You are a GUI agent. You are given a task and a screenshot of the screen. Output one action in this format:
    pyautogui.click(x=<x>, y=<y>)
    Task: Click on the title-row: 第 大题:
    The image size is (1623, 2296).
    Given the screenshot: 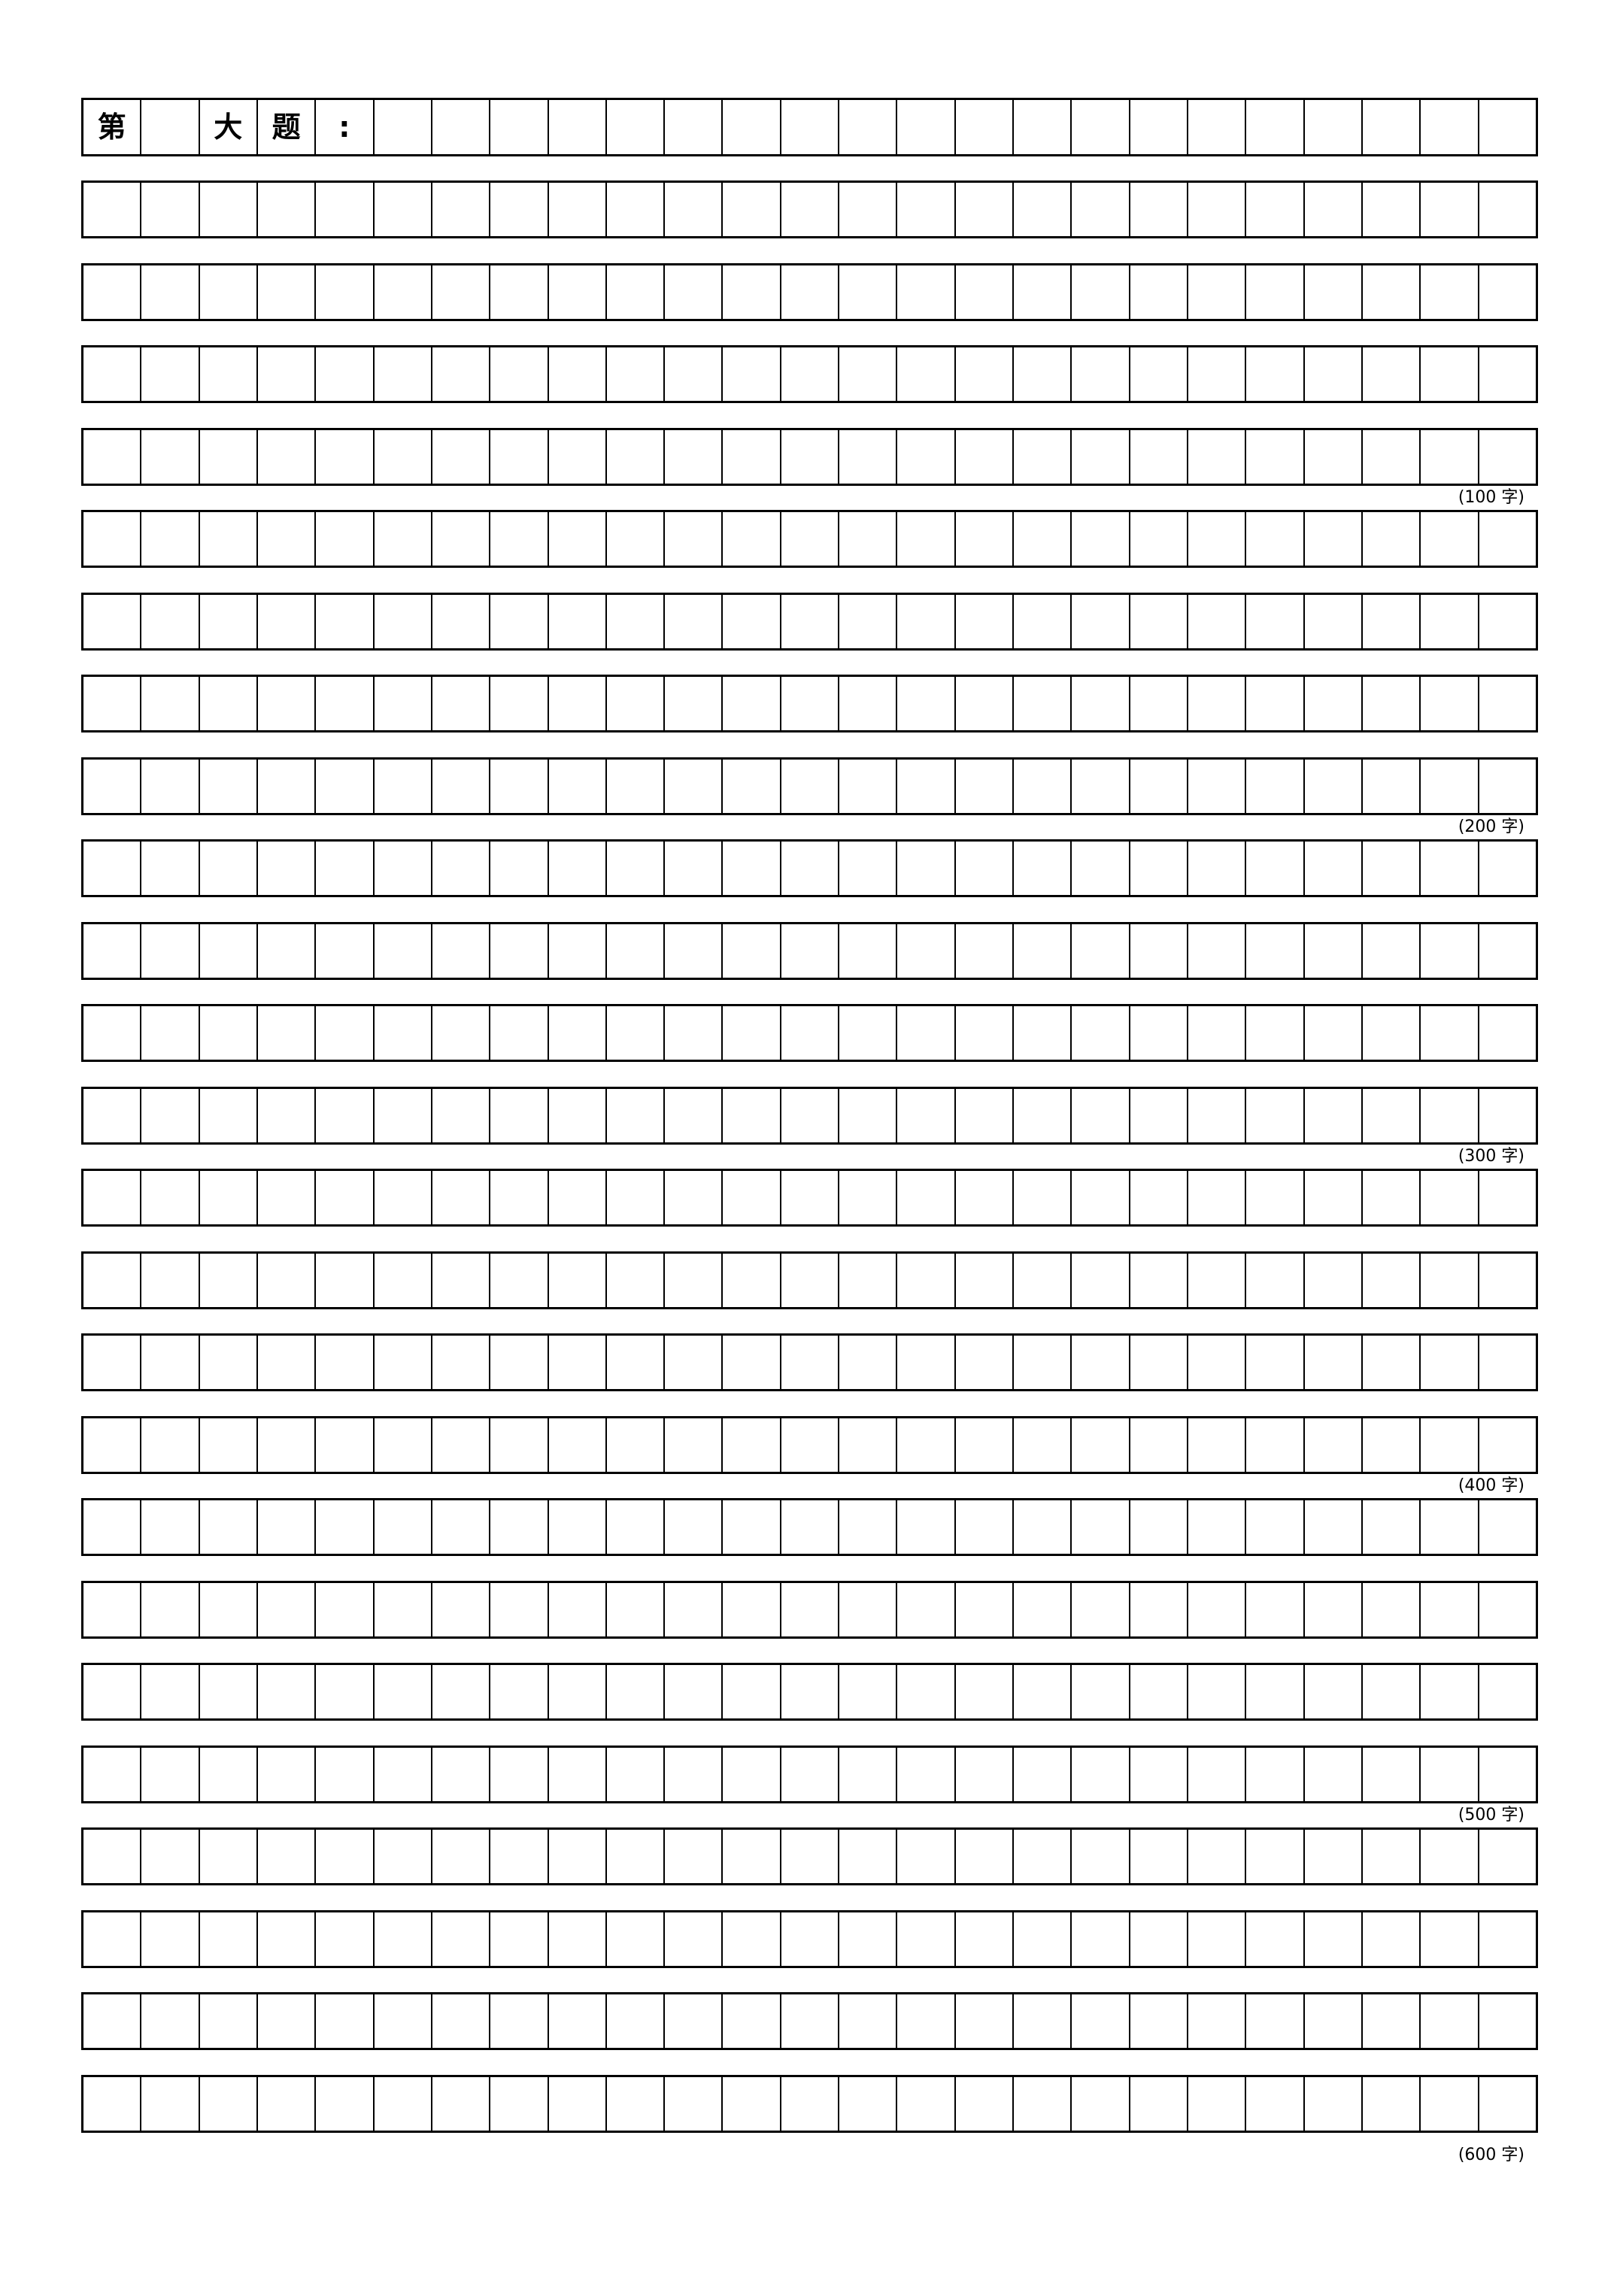 What is the action you would take?
    pyautogui.click(x=809, y=127)
    